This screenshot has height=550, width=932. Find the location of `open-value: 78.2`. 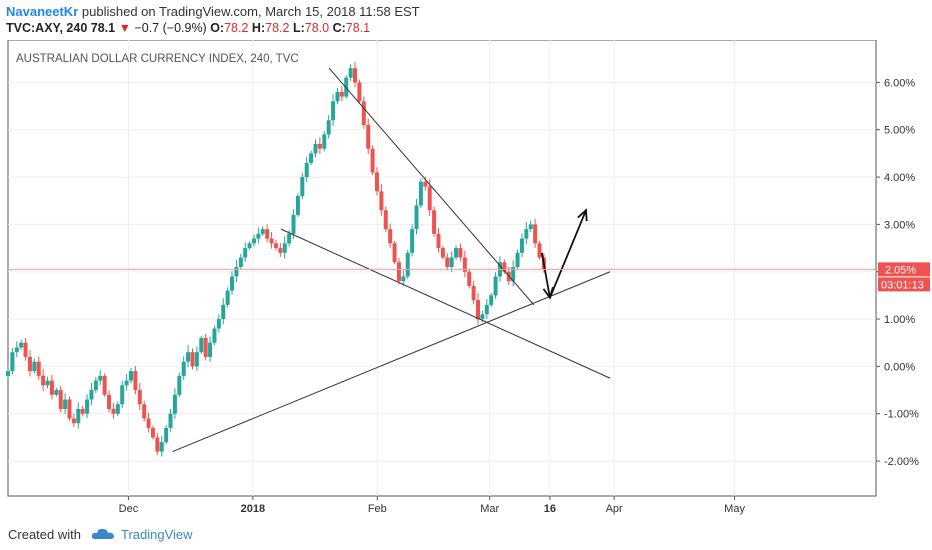

open-value: 78.2 is located at coordinates (236, 28).